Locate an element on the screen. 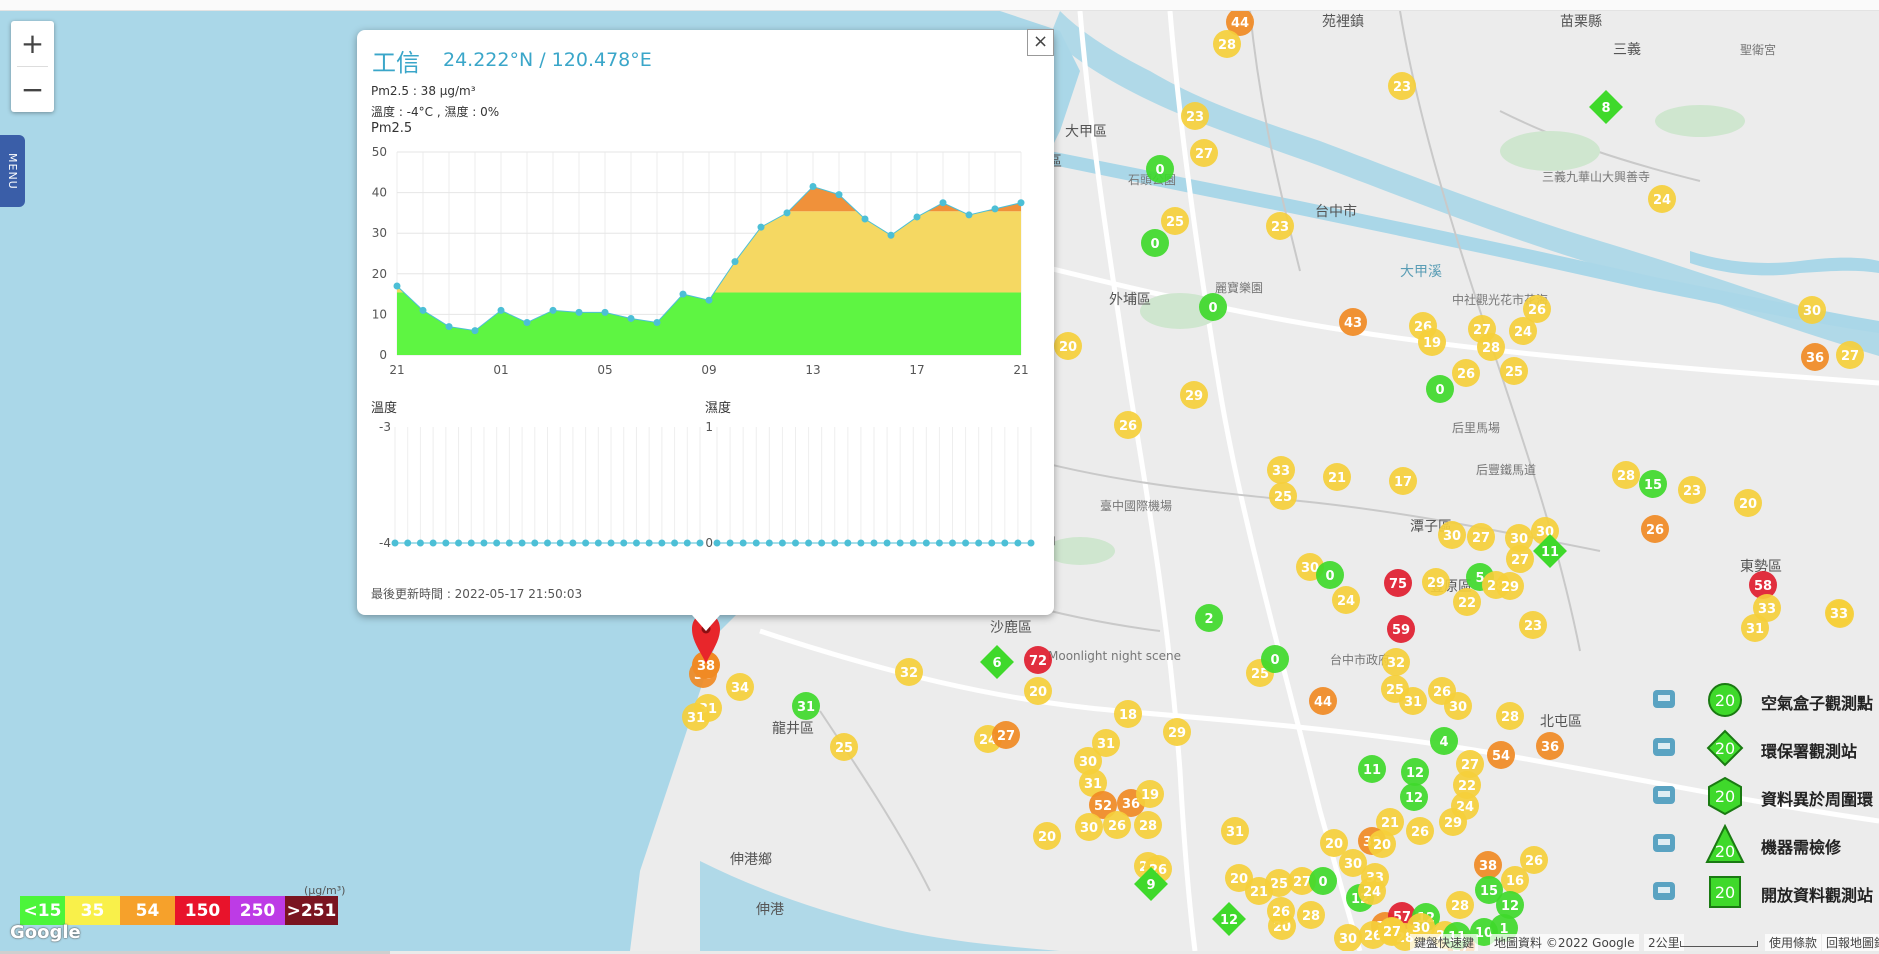  sensor-marker: 28 is located at coordinates (1626, 475).